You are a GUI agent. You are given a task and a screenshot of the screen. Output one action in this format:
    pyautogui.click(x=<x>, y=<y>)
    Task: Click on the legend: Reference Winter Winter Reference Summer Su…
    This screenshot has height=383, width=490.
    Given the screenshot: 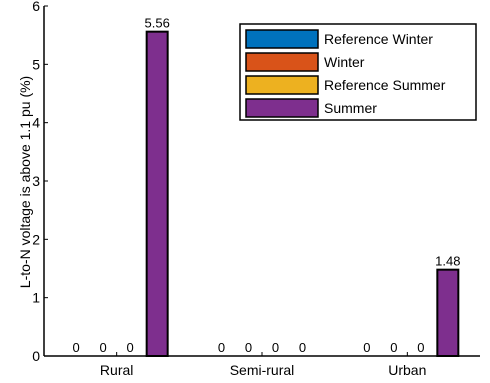 What is the action you would take?
    pyautogui.click(x=358, y=72)
    